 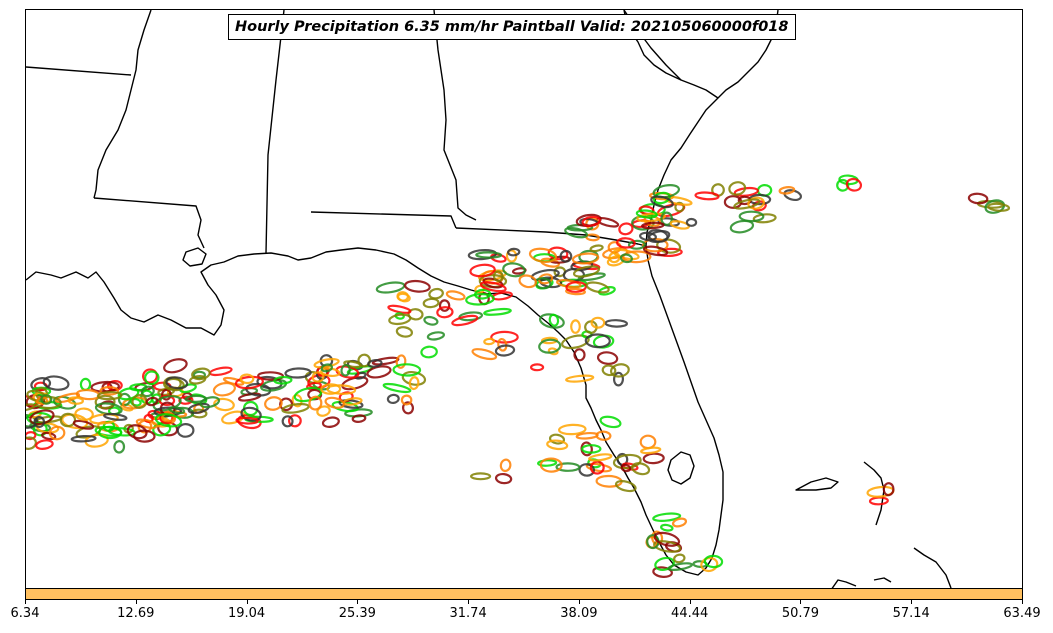 I want to click on colorbar-tick-label: 6.34, so click(x=25, y=613).